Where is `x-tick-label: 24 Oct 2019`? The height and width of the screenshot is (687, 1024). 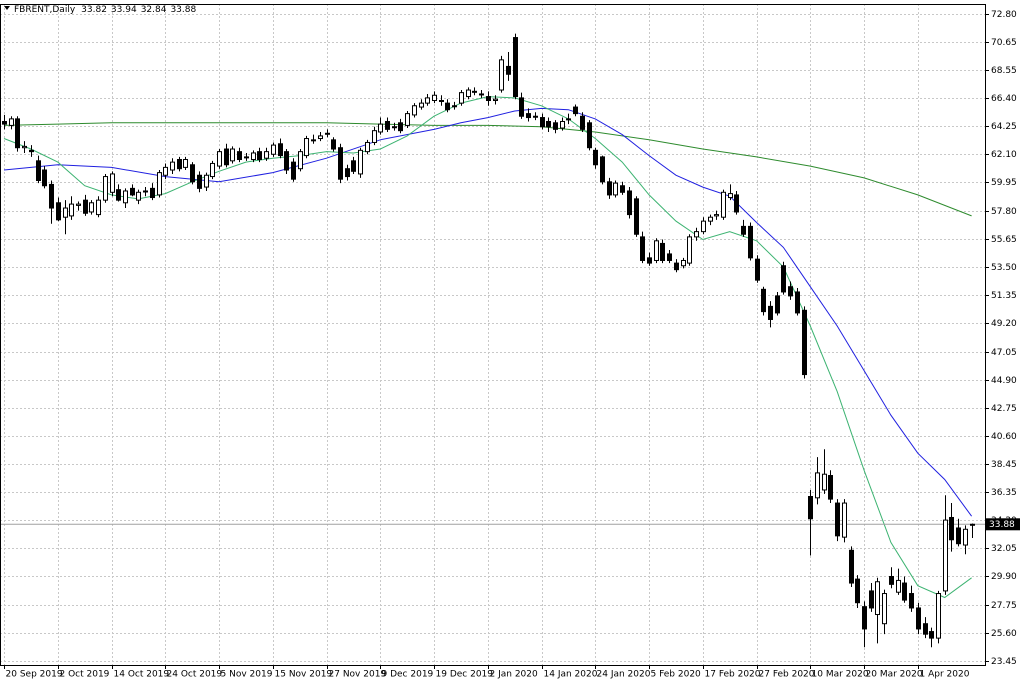 x-tick-label: 24 Oct 2019 is located at coordinates (195, 675).